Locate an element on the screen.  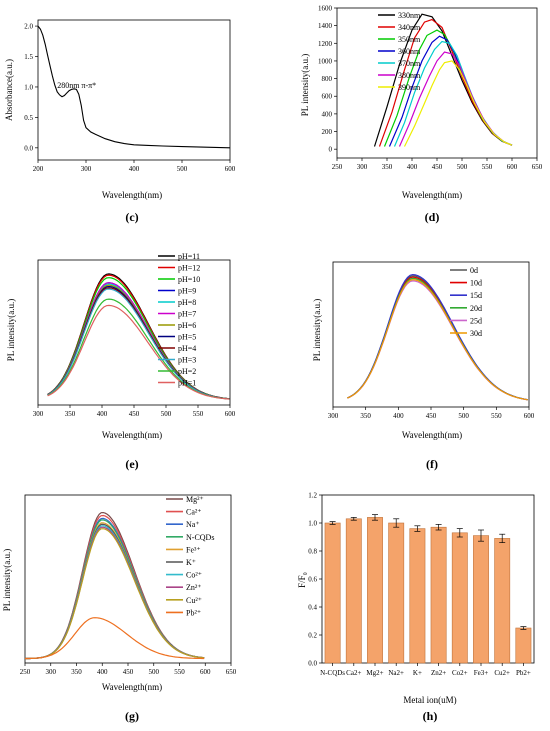
legend-label: K⁺ is located at coordinates (191, 562).